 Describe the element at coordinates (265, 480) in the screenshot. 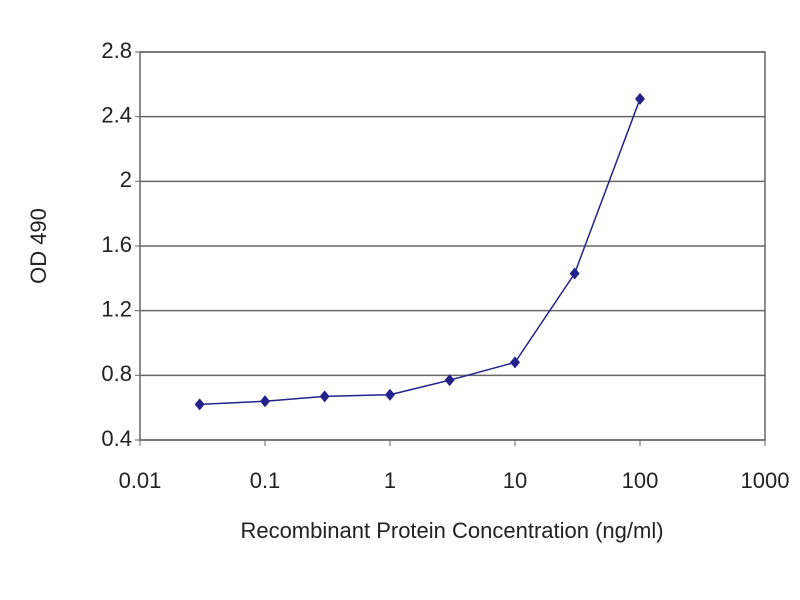

I see `x-tick-label: 0.1` at that location.